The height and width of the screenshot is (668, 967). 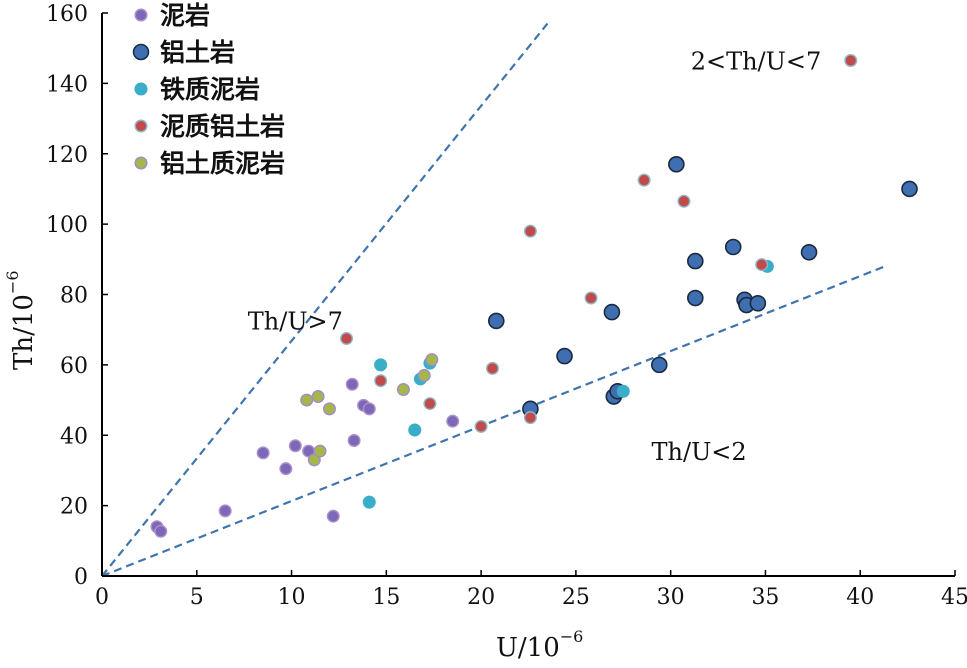 I want to click on y-tick-label: 100, so click(x=67, y=225).